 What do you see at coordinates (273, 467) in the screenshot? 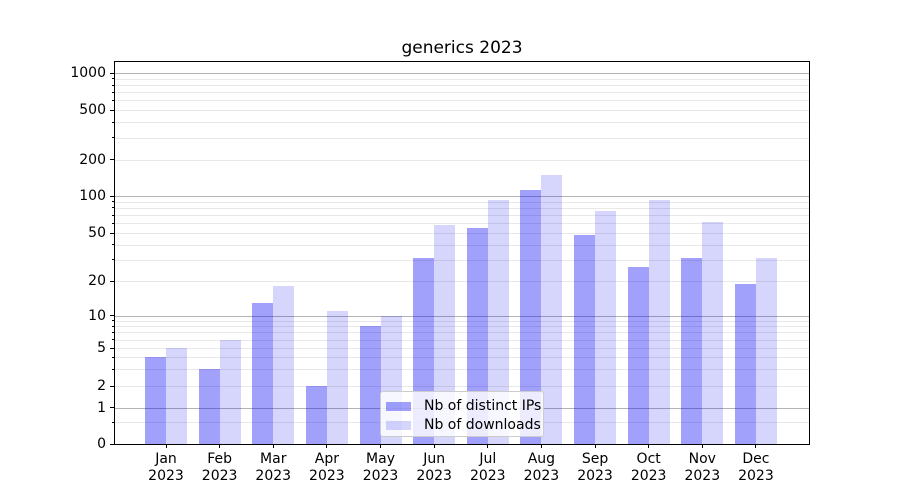
I see `x-tick-label: Mar 2023` at bounding box center [273, 467].